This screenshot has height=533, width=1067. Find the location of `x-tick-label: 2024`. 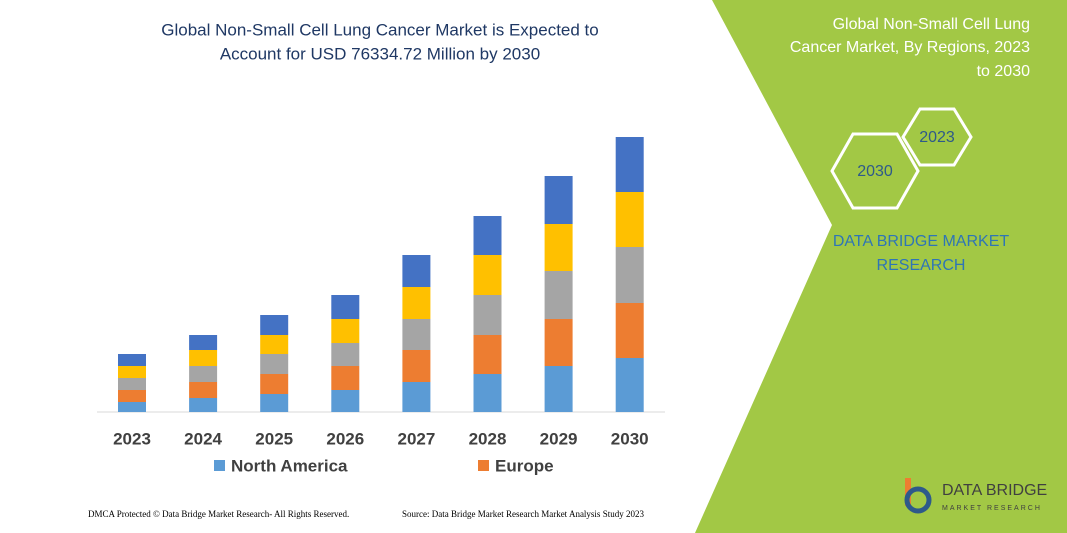

x-tick-label: 2024 is located at coordinates (203, 438).